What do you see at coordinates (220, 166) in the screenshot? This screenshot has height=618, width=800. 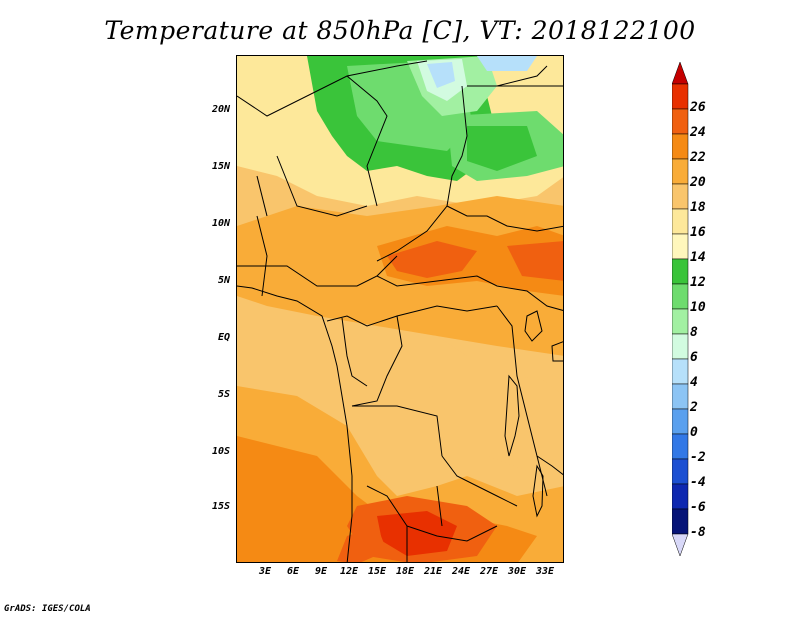 I see `lat-tick-label: 15N` at bounding box center [220, 166].